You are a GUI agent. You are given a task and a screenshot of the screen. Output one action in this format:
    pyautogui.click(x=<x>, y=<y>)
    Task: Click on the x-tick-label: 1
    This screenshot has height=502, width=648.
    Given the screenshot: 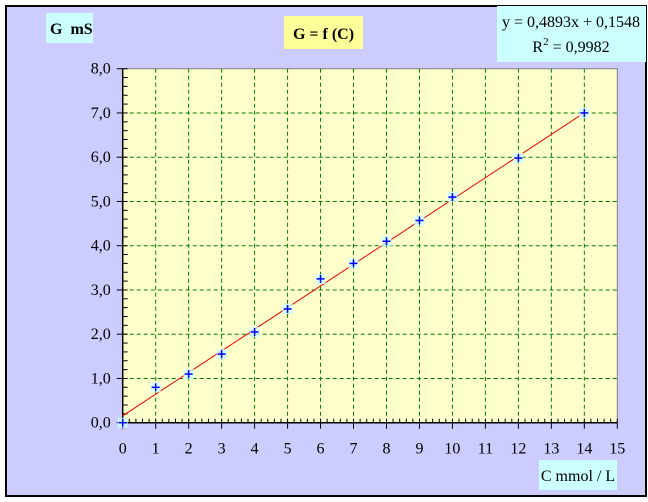 What is the action you would take?
    pyautogui.click(x=156, y=449)
    